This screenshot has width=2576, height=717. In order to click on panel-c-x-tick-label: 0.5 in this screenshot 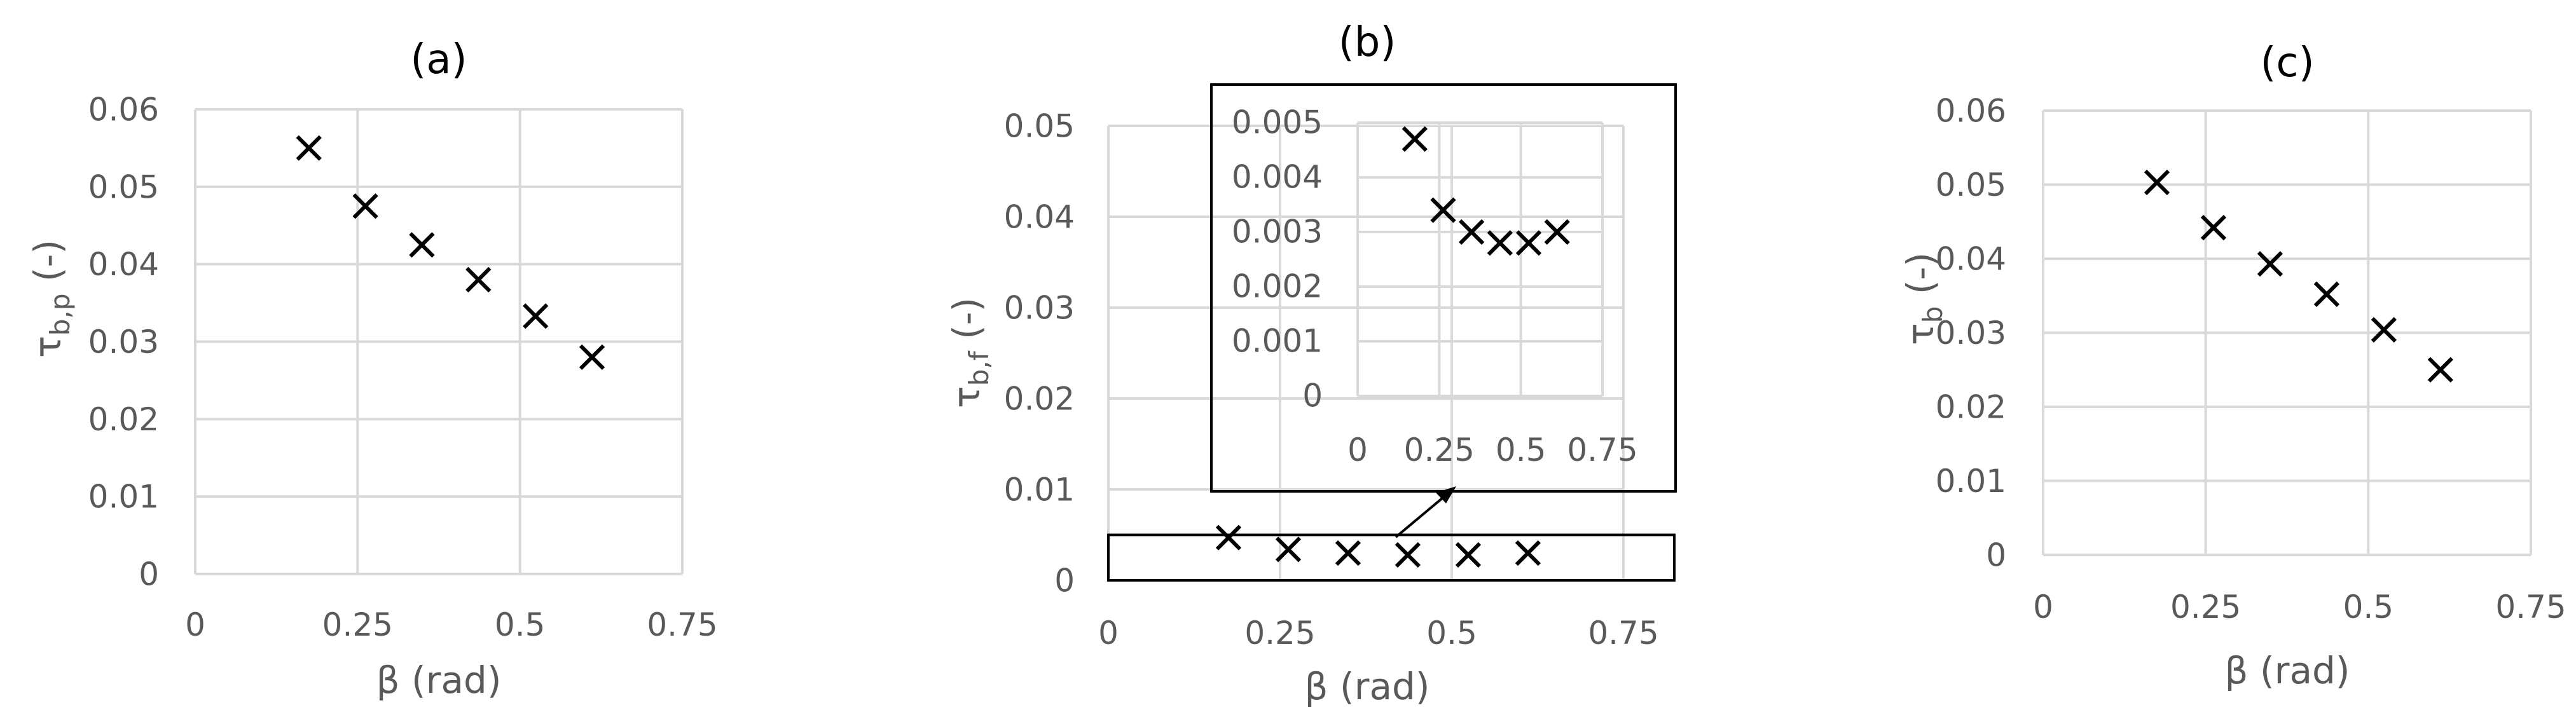, I will do `click(2368, 607)`.